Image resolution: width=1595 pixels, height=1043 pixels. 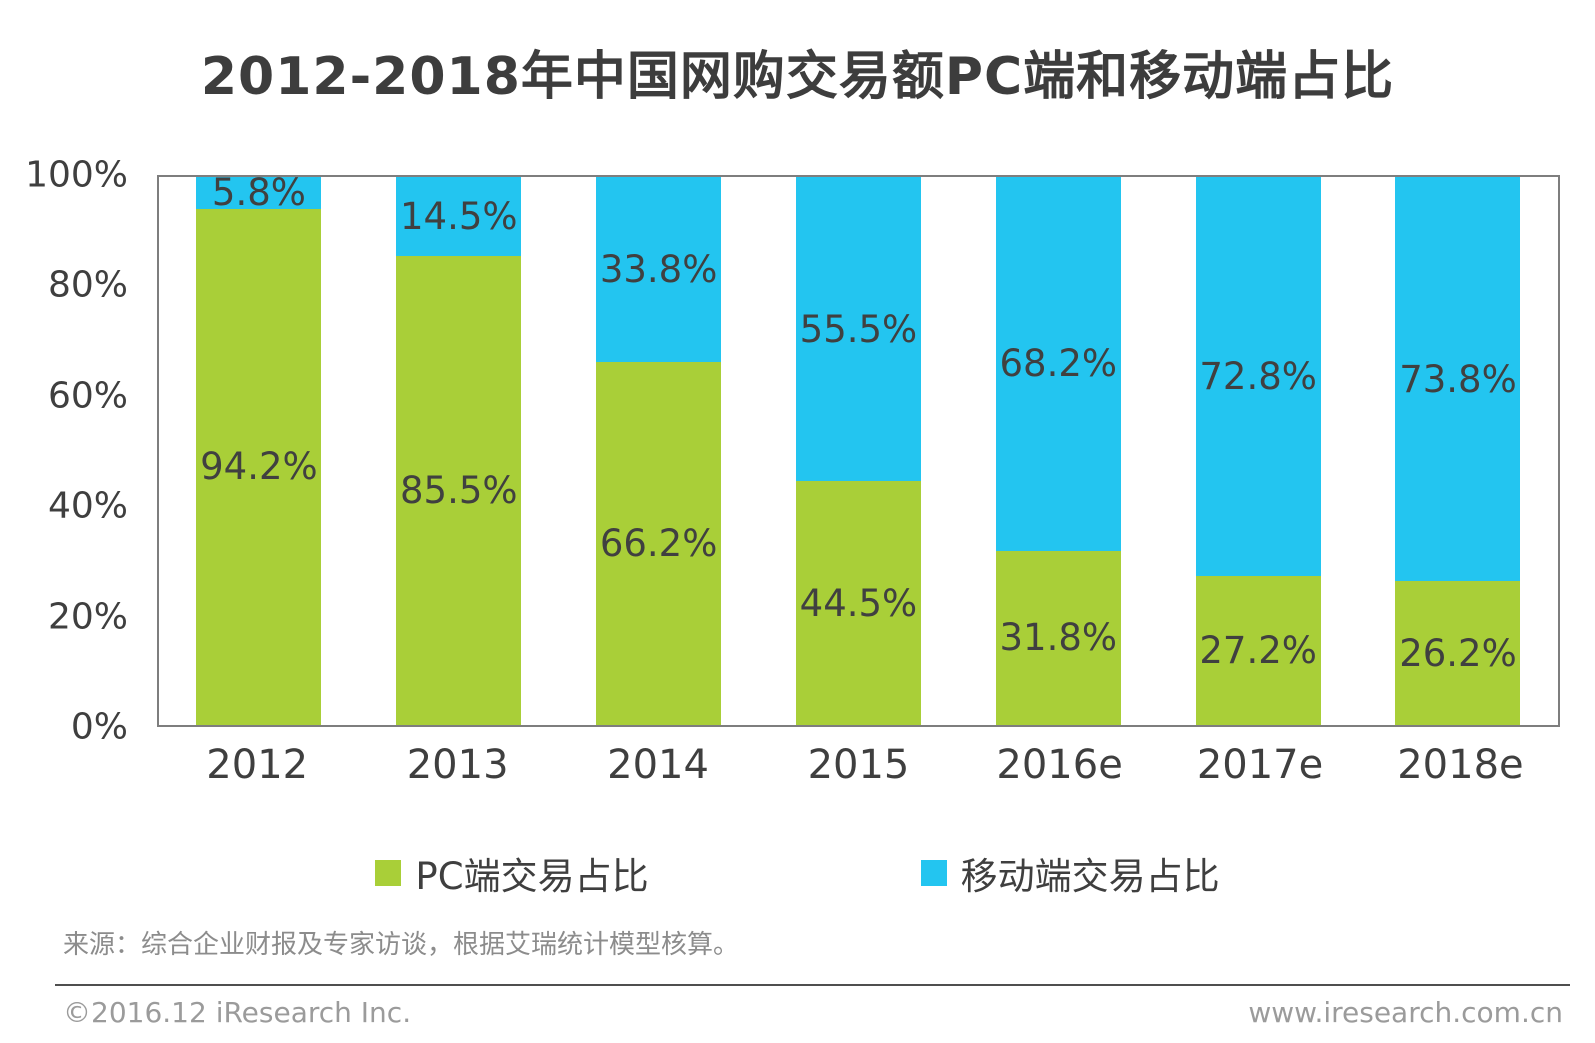 I want to click on y-tick-label: 60%, so click(x=87, y=396).